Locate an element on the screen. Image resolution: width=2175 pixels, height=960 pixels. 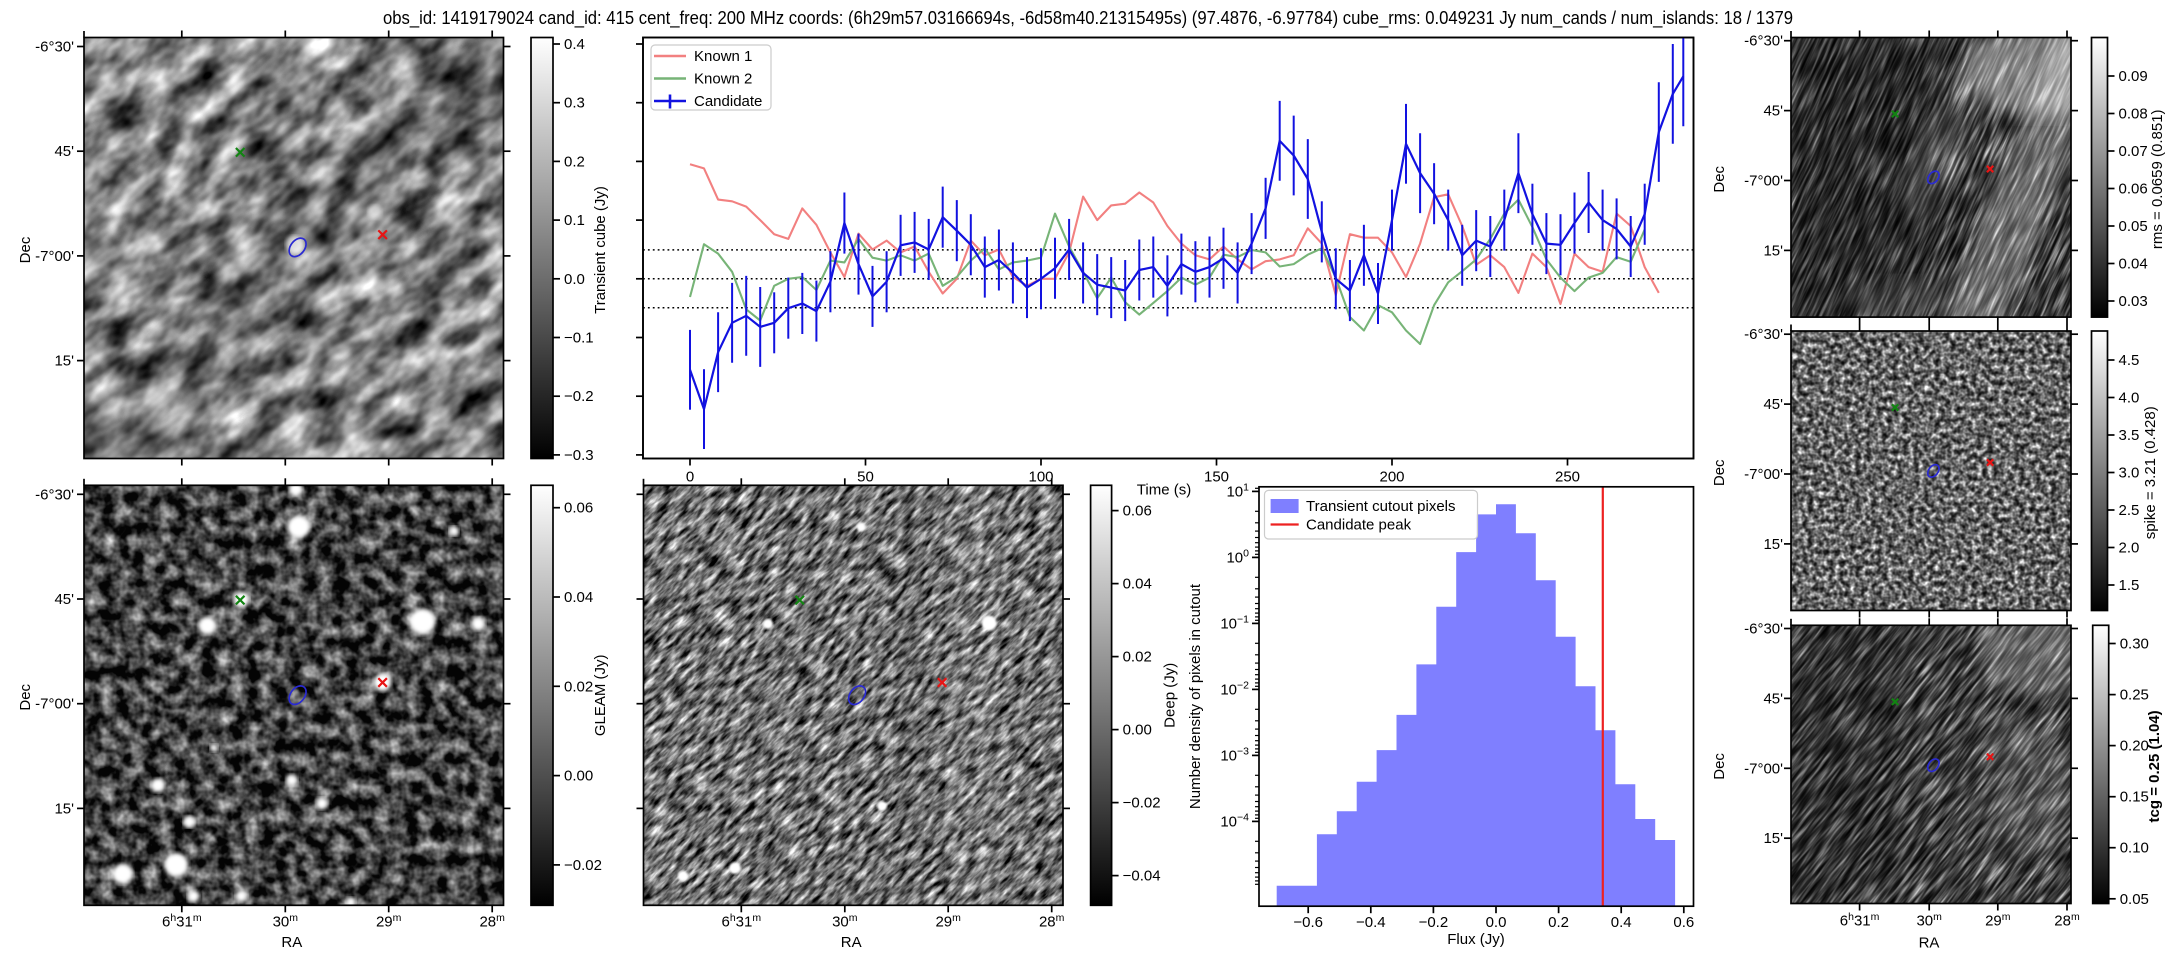
svg-text: 50 is located at coordinates (865, 477).